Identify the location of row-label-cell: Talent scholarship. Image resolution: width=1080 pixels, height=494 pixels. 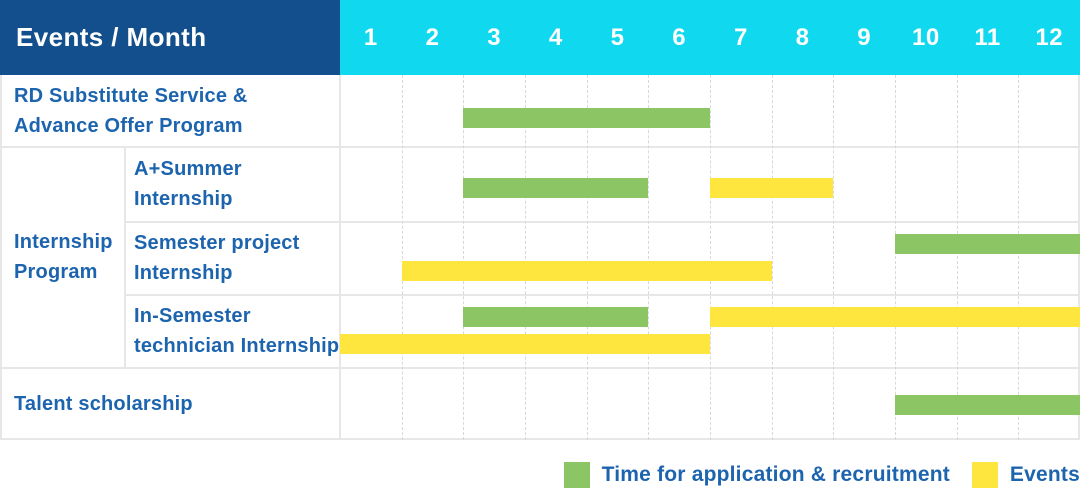
(170, 403).